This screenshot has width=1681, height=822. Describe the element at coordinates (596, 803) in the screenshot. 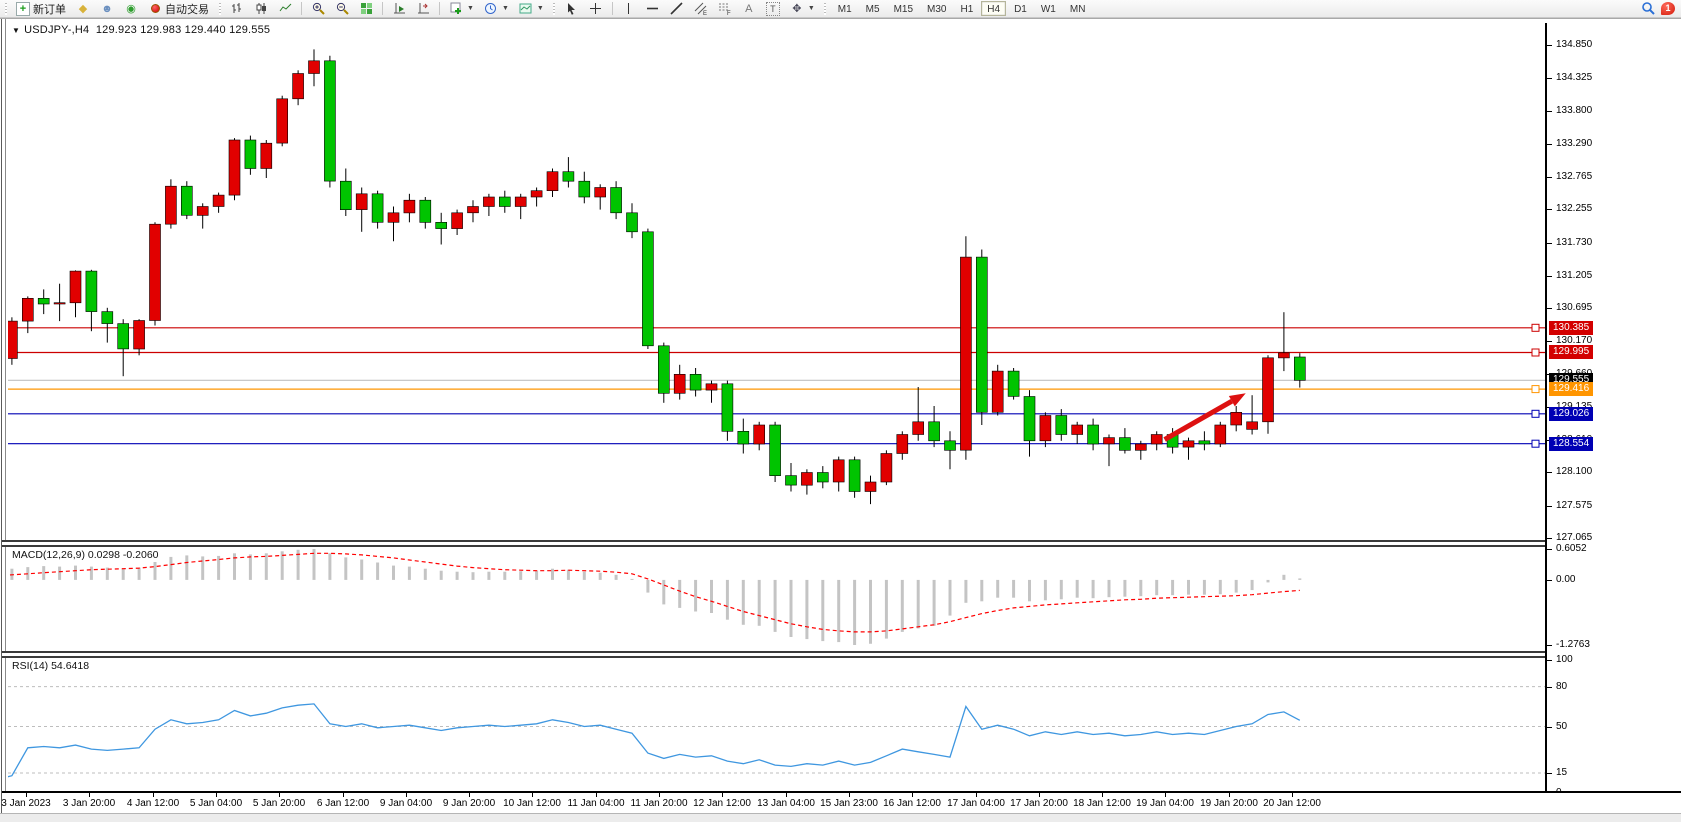

I see `time-label: 11 Jan 04:00` at that location.